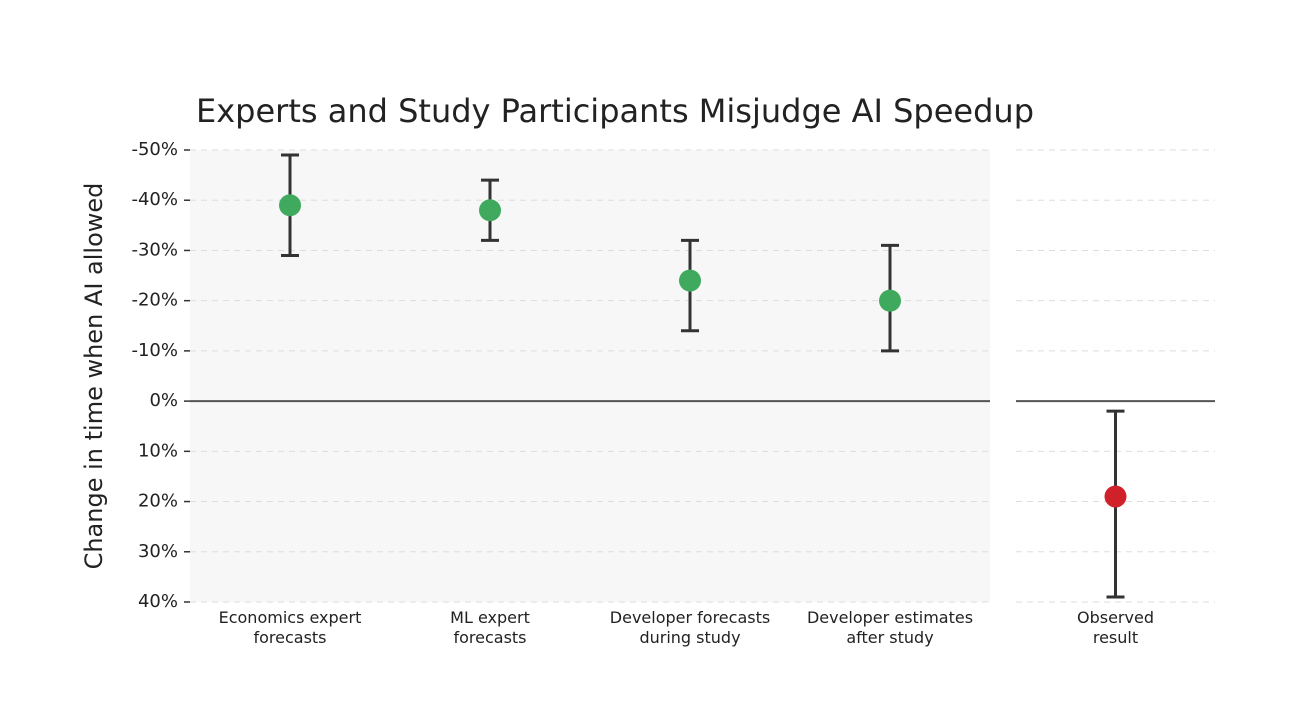 The width and height of the screenshot is (1292, 724). I want to click on y-tick-label: -10%, so click(154, 350).